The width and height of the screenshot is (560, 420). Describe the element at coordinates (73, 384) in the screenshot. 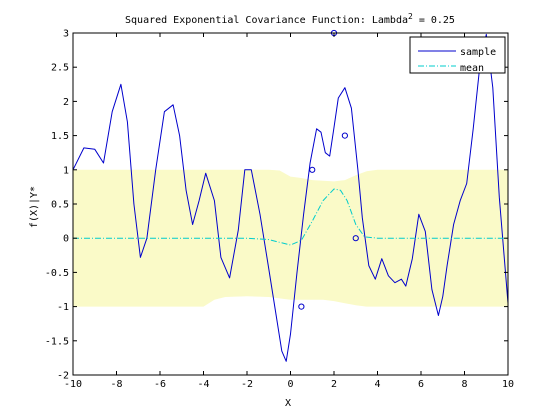

I see `x-tick-label: -10` at that location.